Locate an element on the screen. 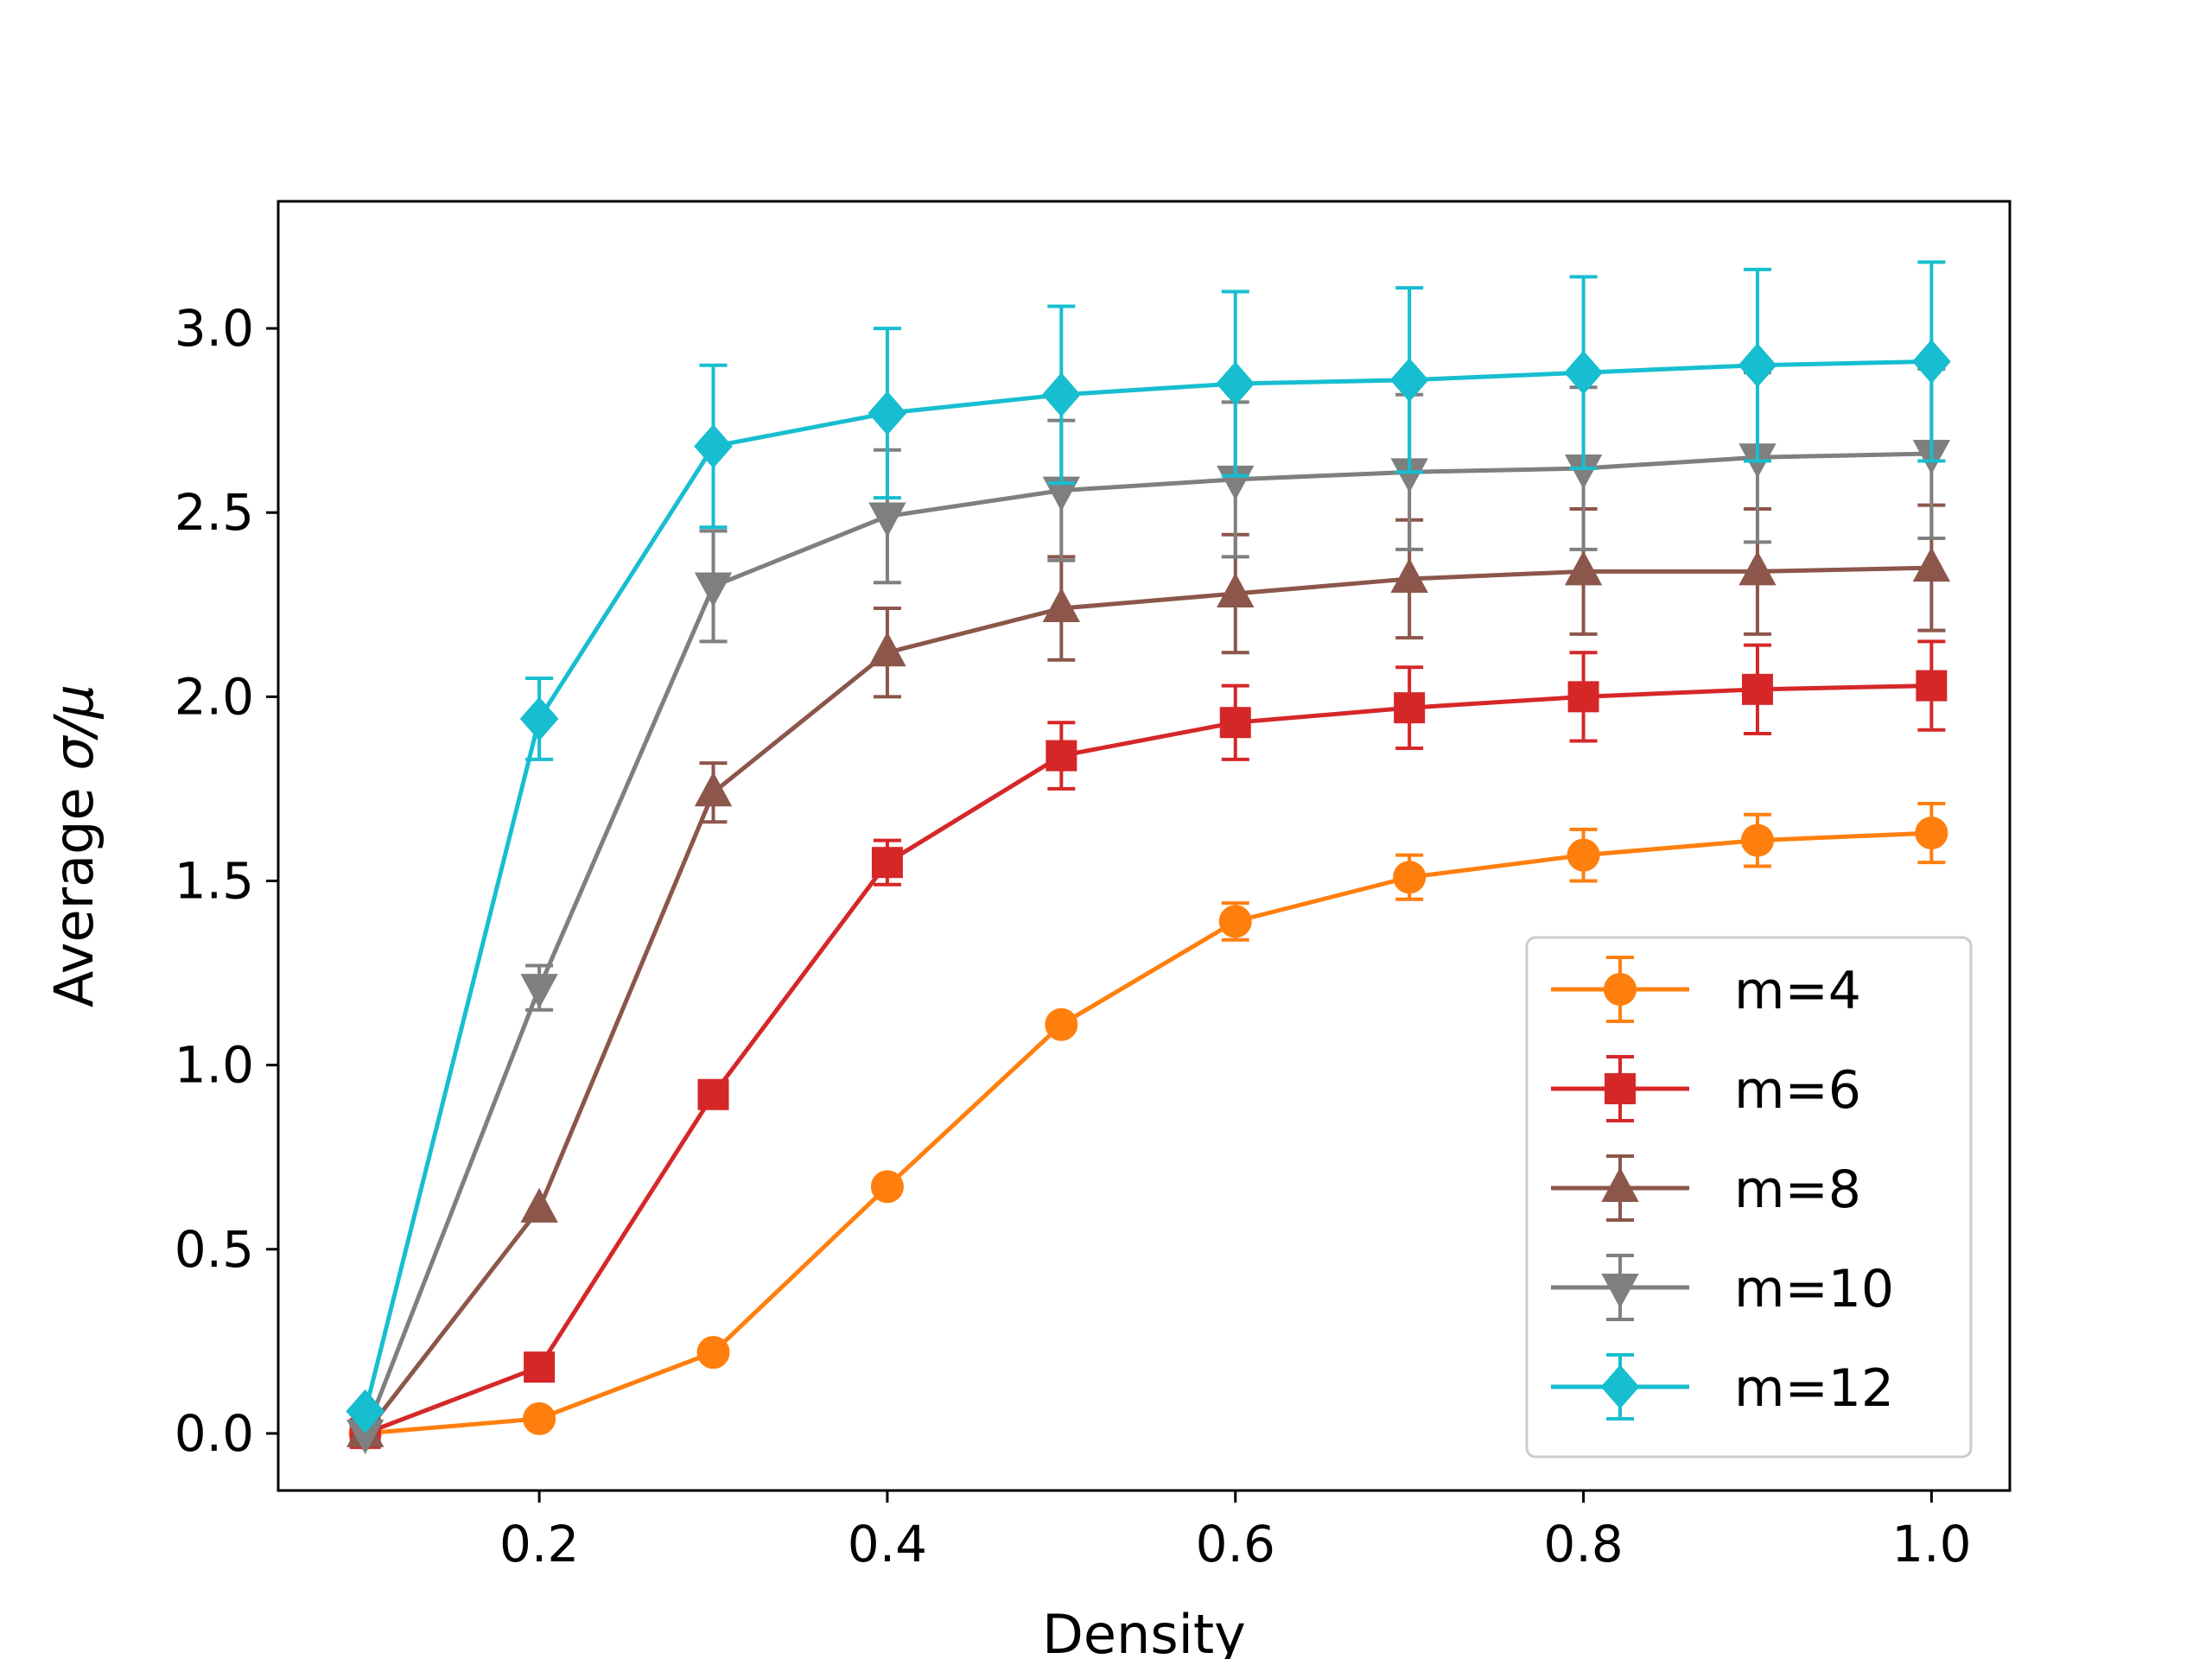 This screenshot has width=2212, height=1659. legend-label: m=8 is located at coordinates (1797, 1190).